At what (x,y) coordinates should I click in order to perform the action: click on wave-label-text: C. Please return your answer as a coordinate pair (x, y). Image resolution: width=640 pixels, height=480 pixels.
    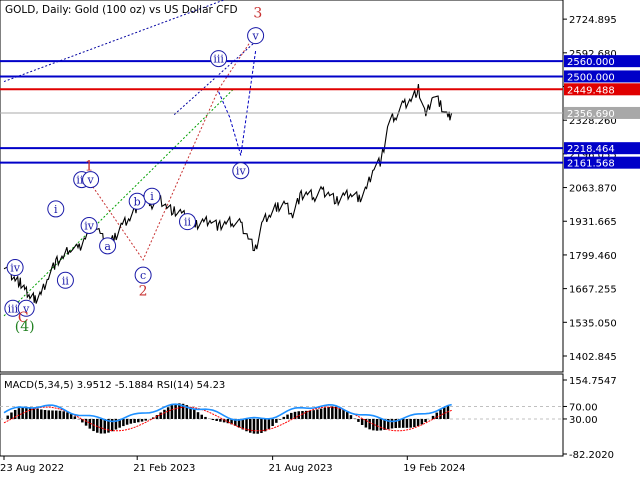
    Looking at the image, I should click on (23, 318).